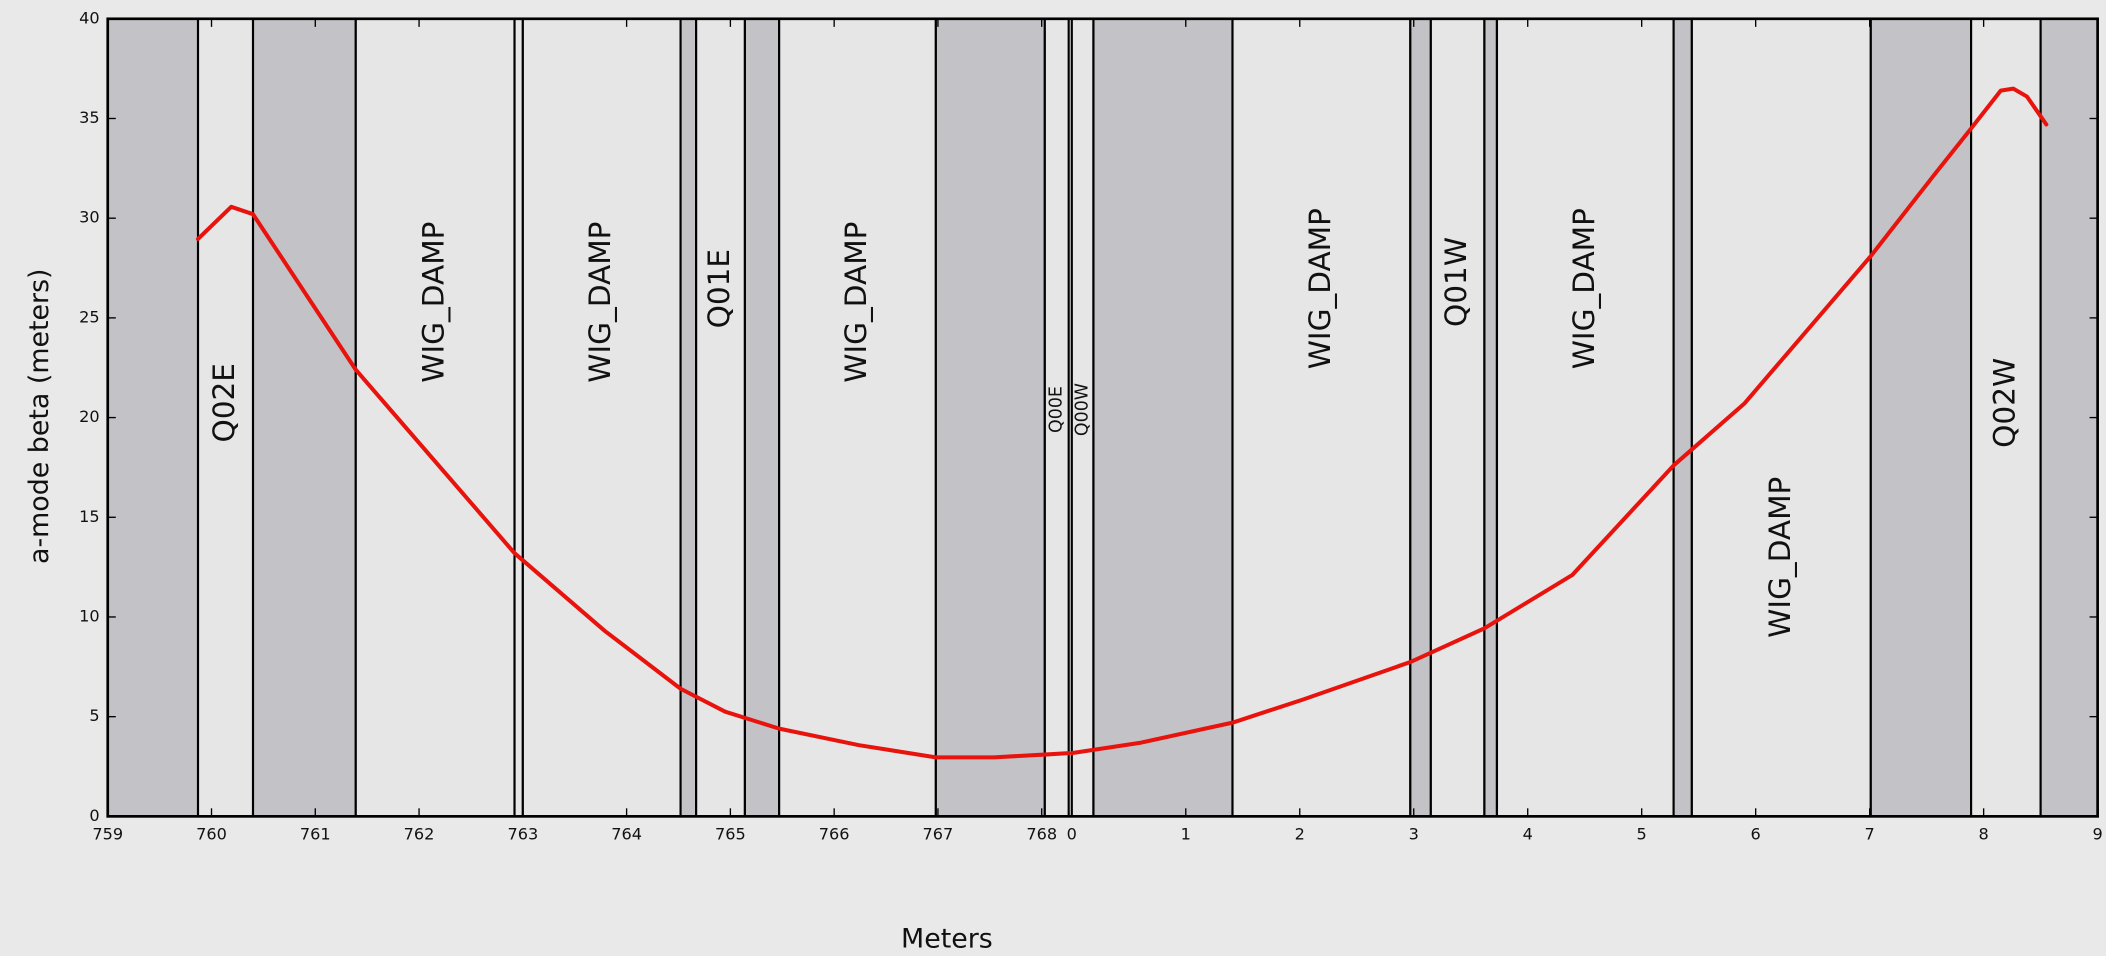 Image resolution: width=2106 pixels, height=956 pixels. Describe the element at coordinates (1642, 834) in the screenshot. I see `x-tick-label: 5` at that location.